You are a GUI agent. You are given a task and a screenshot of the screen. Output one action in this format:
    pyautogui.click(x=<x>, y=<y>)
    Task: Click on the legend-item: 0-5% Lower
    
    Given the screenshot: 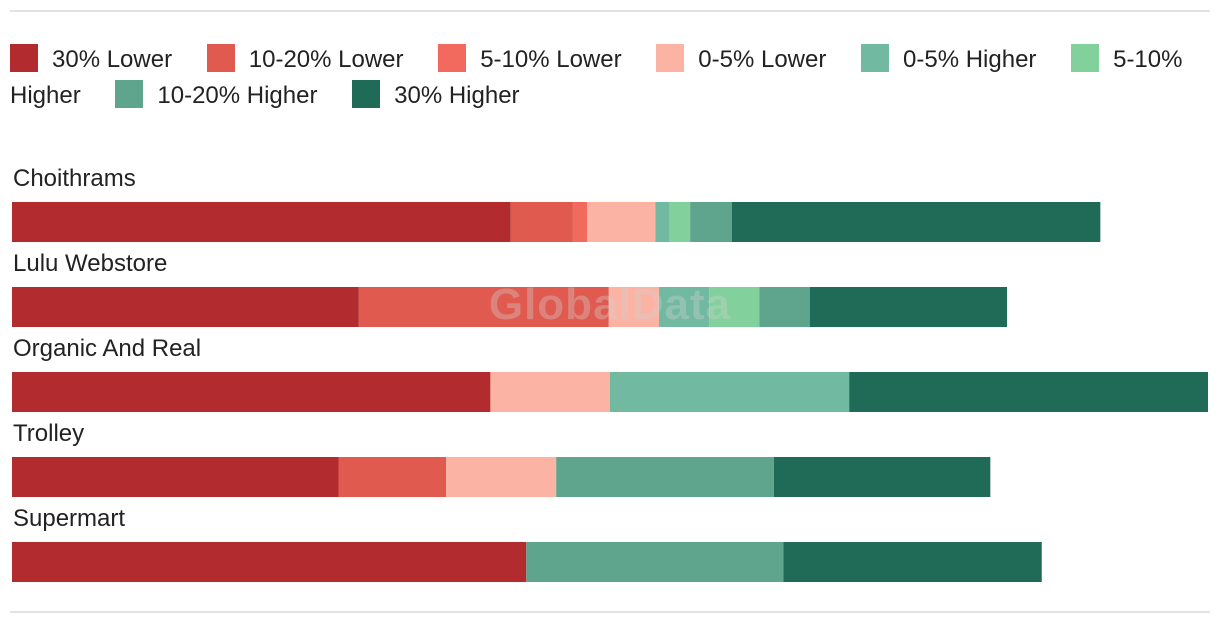 What is the action you would take?
    pyautogui.click(x=741, y=58)
    